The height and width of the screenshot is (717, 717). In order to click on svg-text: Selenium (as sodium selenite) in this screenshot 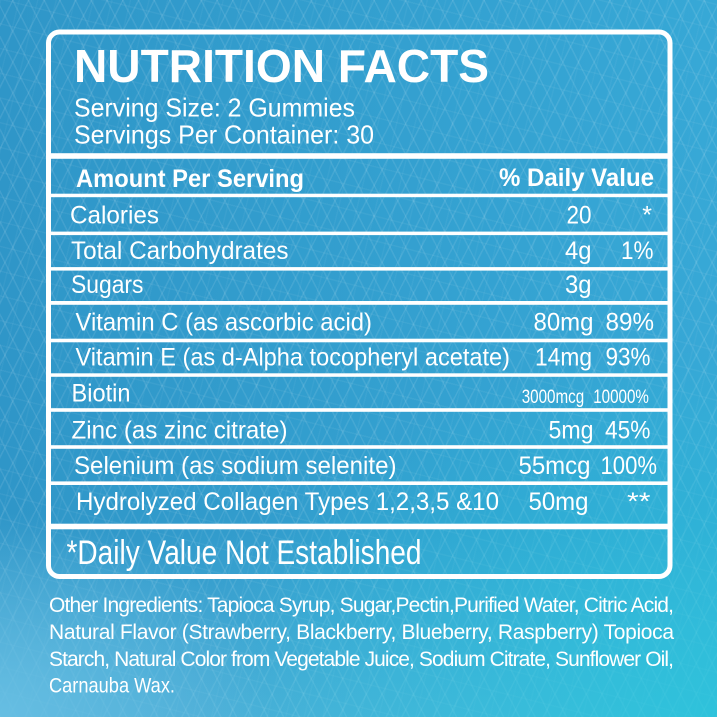, I will do `click(235, 466)`.